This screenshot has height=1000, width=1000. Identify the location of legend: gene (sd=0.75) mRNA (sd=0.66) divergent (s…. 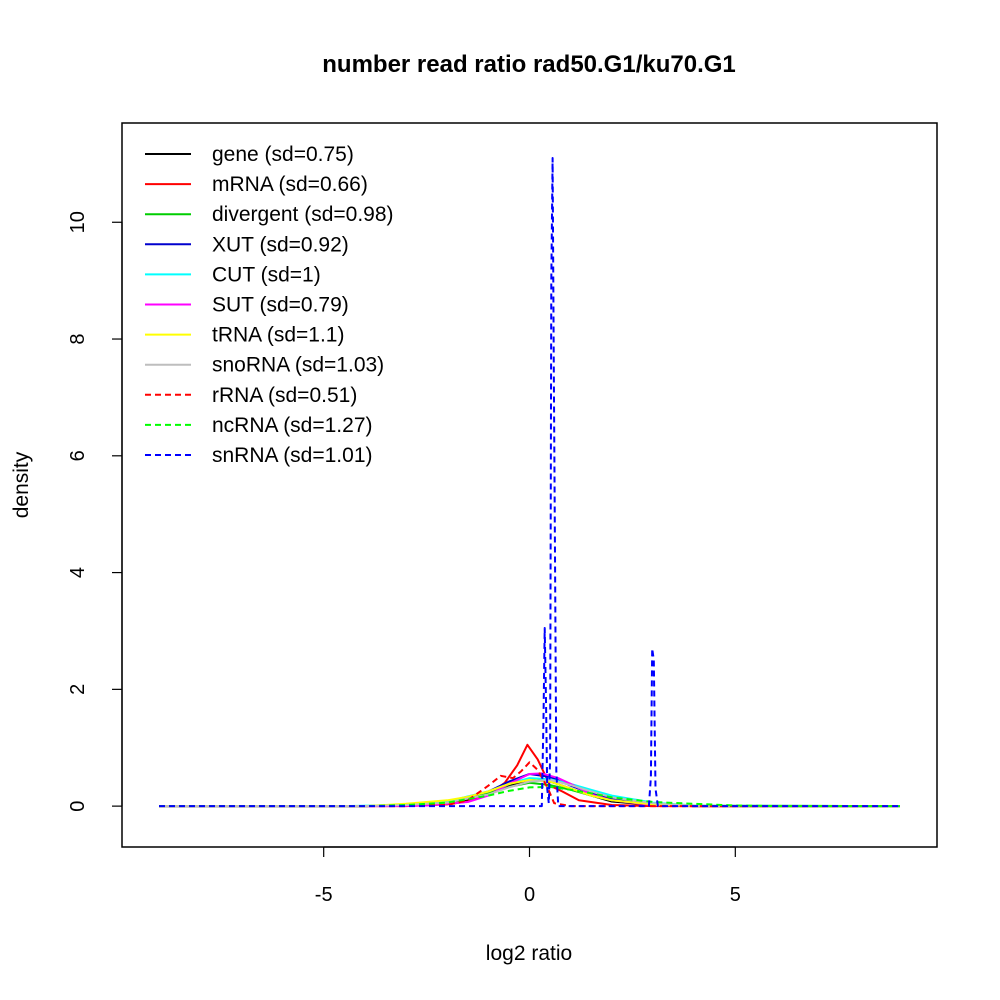
(269, 305).